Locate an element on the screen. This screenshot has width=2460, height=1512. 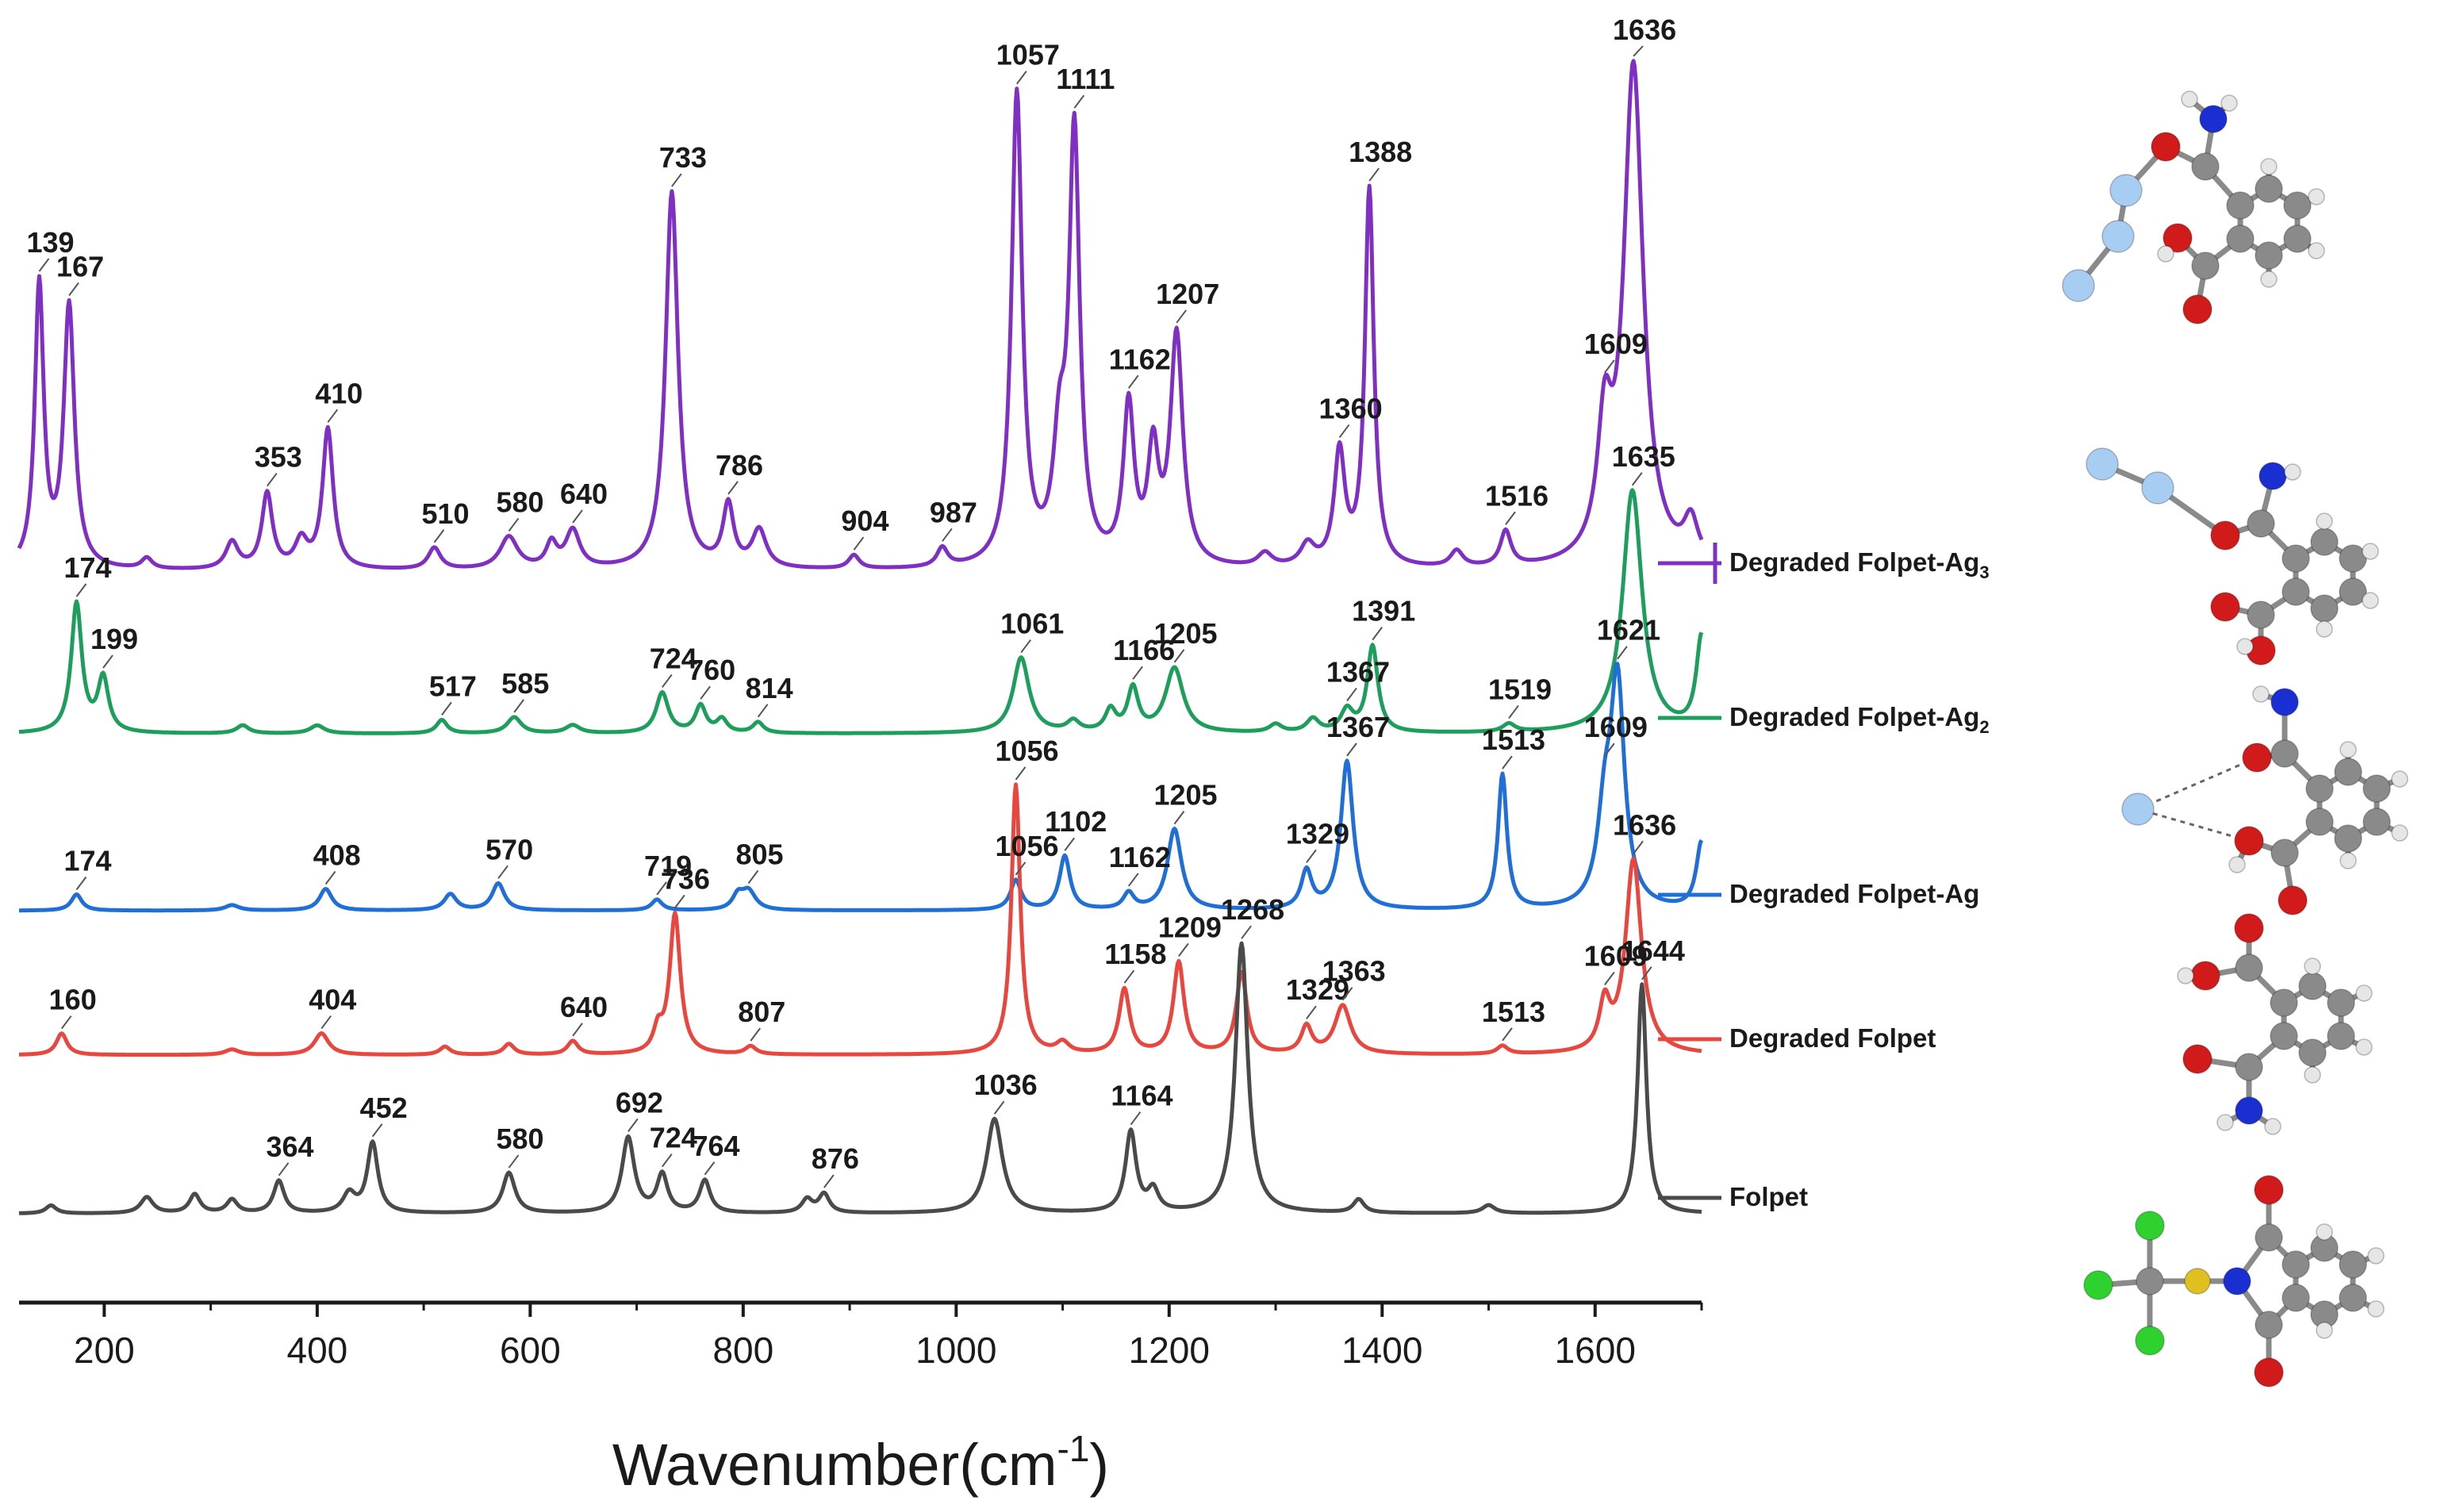
peak-label: 719 is located at coordinates (668, 866).